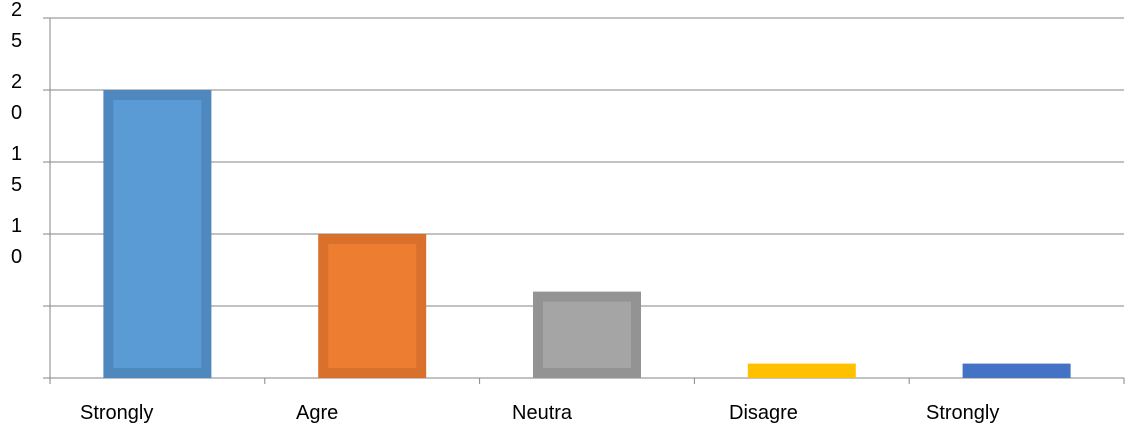  What do you see at coordinates (16, 134) in the screenshot?
I see `y-tick-labels: 1 0 1 5 2 0 2 5` at bounding box center [16, 134].